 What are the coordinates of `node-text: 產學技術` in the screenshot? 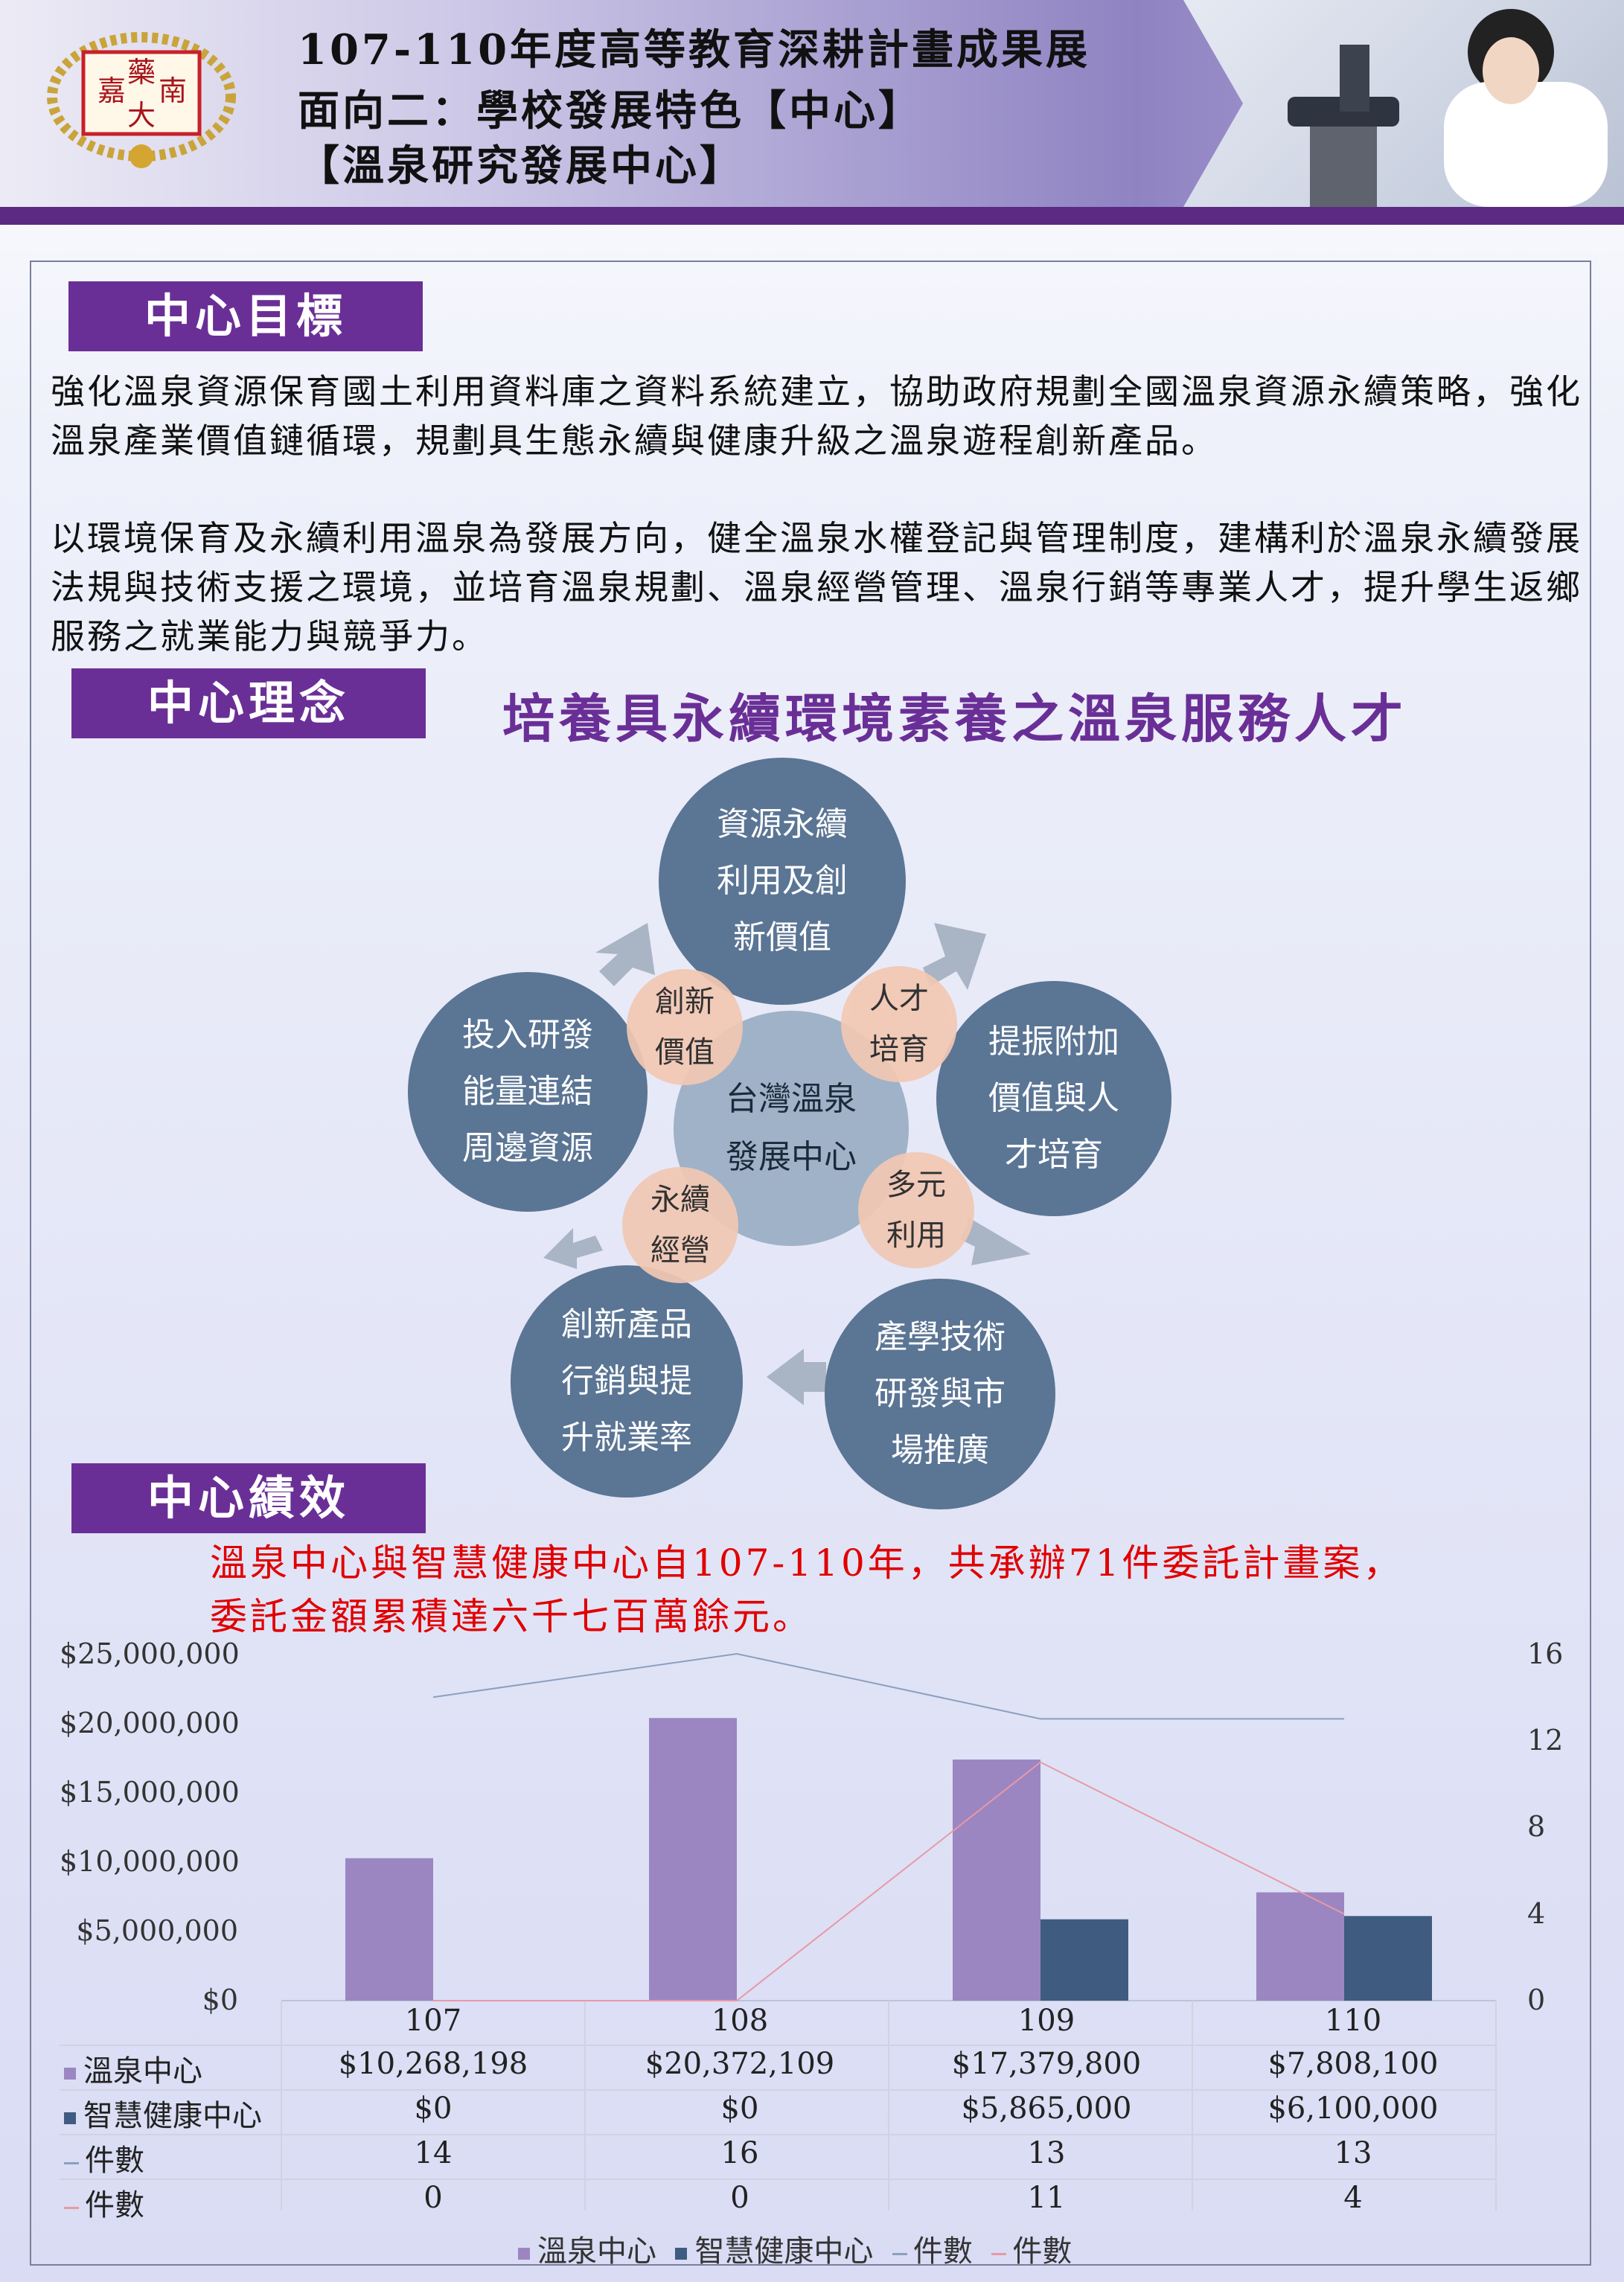 It's located at (940, 1337).